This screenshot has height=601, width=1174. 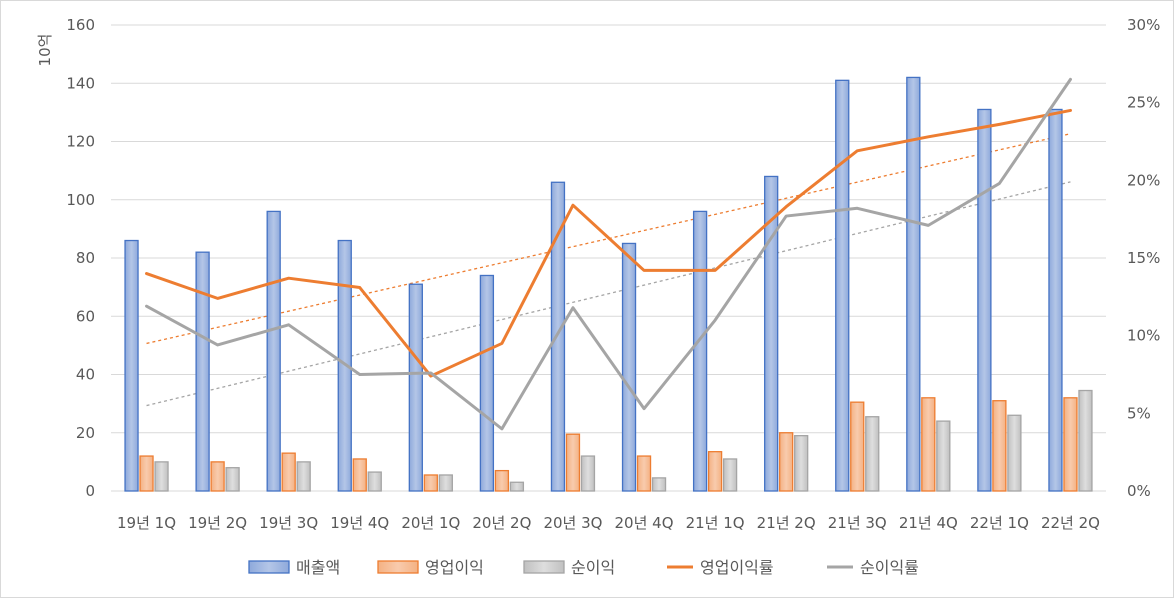 What do you see at coordinates (1143, 336) in the screenshot?
I see `y2-tick-label: 10%` at bounding box center [1143, 336].